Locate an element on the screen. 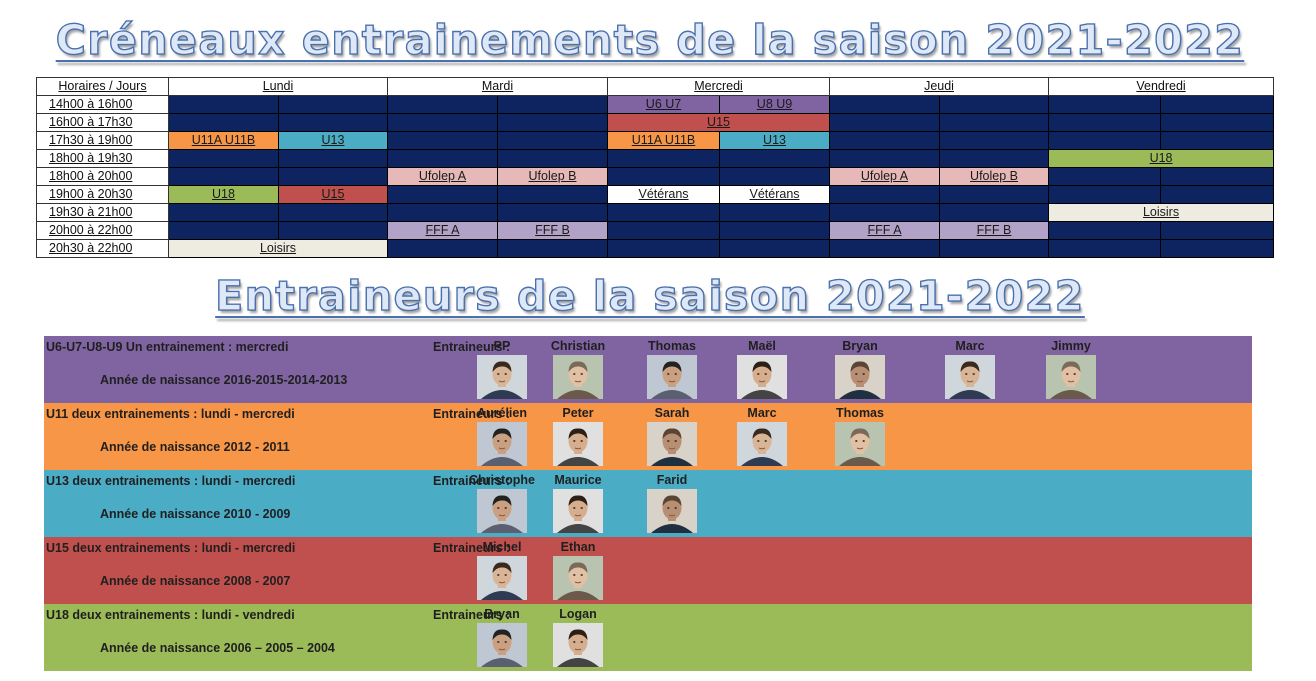  schedule-session-cell: U15 is located at coordinates (719, 122).